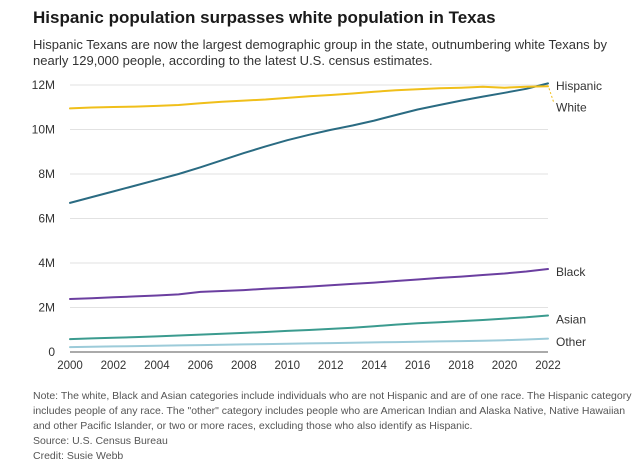  Describe the element at coordinates (571, 107) in the screenshot. I see `series-label-white: White` at that location.